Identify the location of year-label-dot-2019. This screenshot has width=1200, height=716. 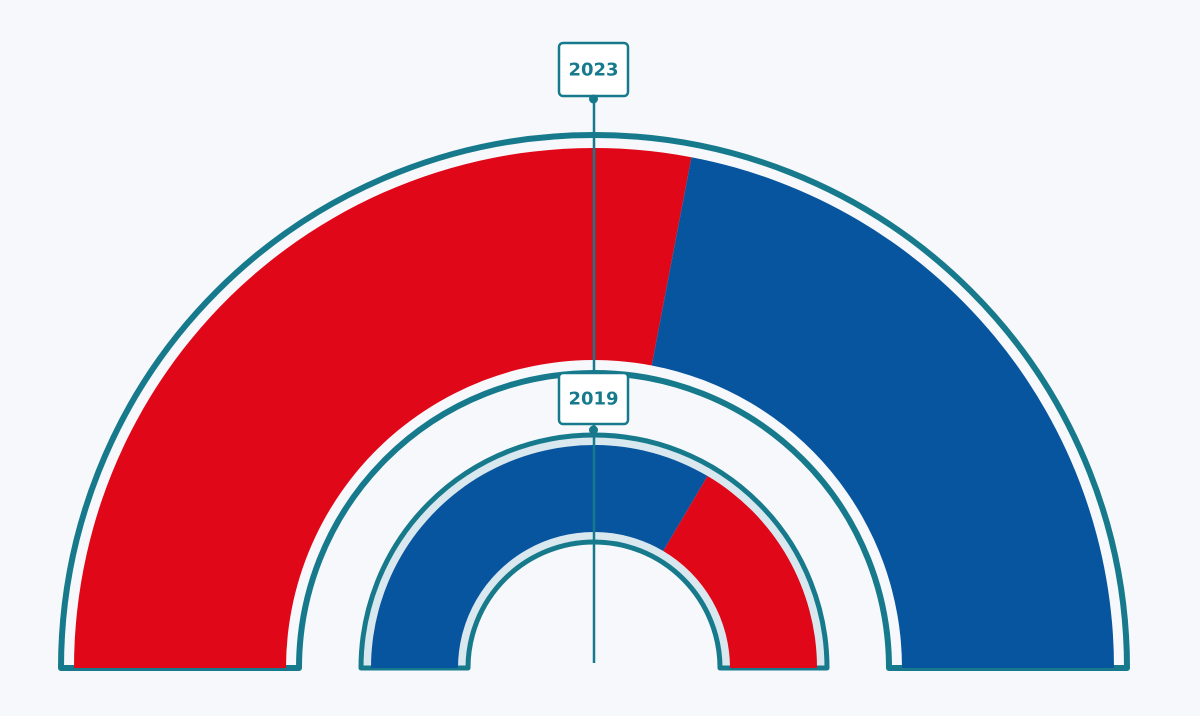
(593, 430).